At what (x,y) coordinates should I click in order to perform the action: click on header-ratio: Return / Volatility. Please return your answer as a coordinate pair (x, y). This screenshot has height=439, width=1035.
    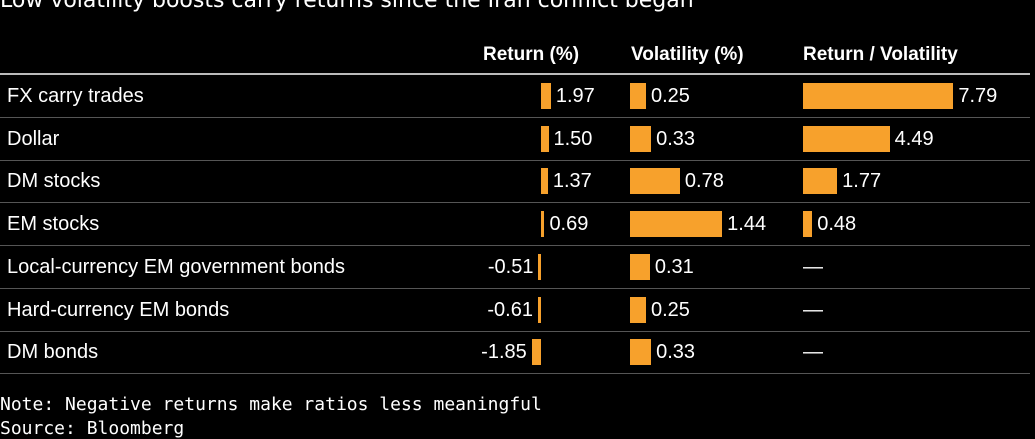
    Looking at the image, I should click on (880, 54).